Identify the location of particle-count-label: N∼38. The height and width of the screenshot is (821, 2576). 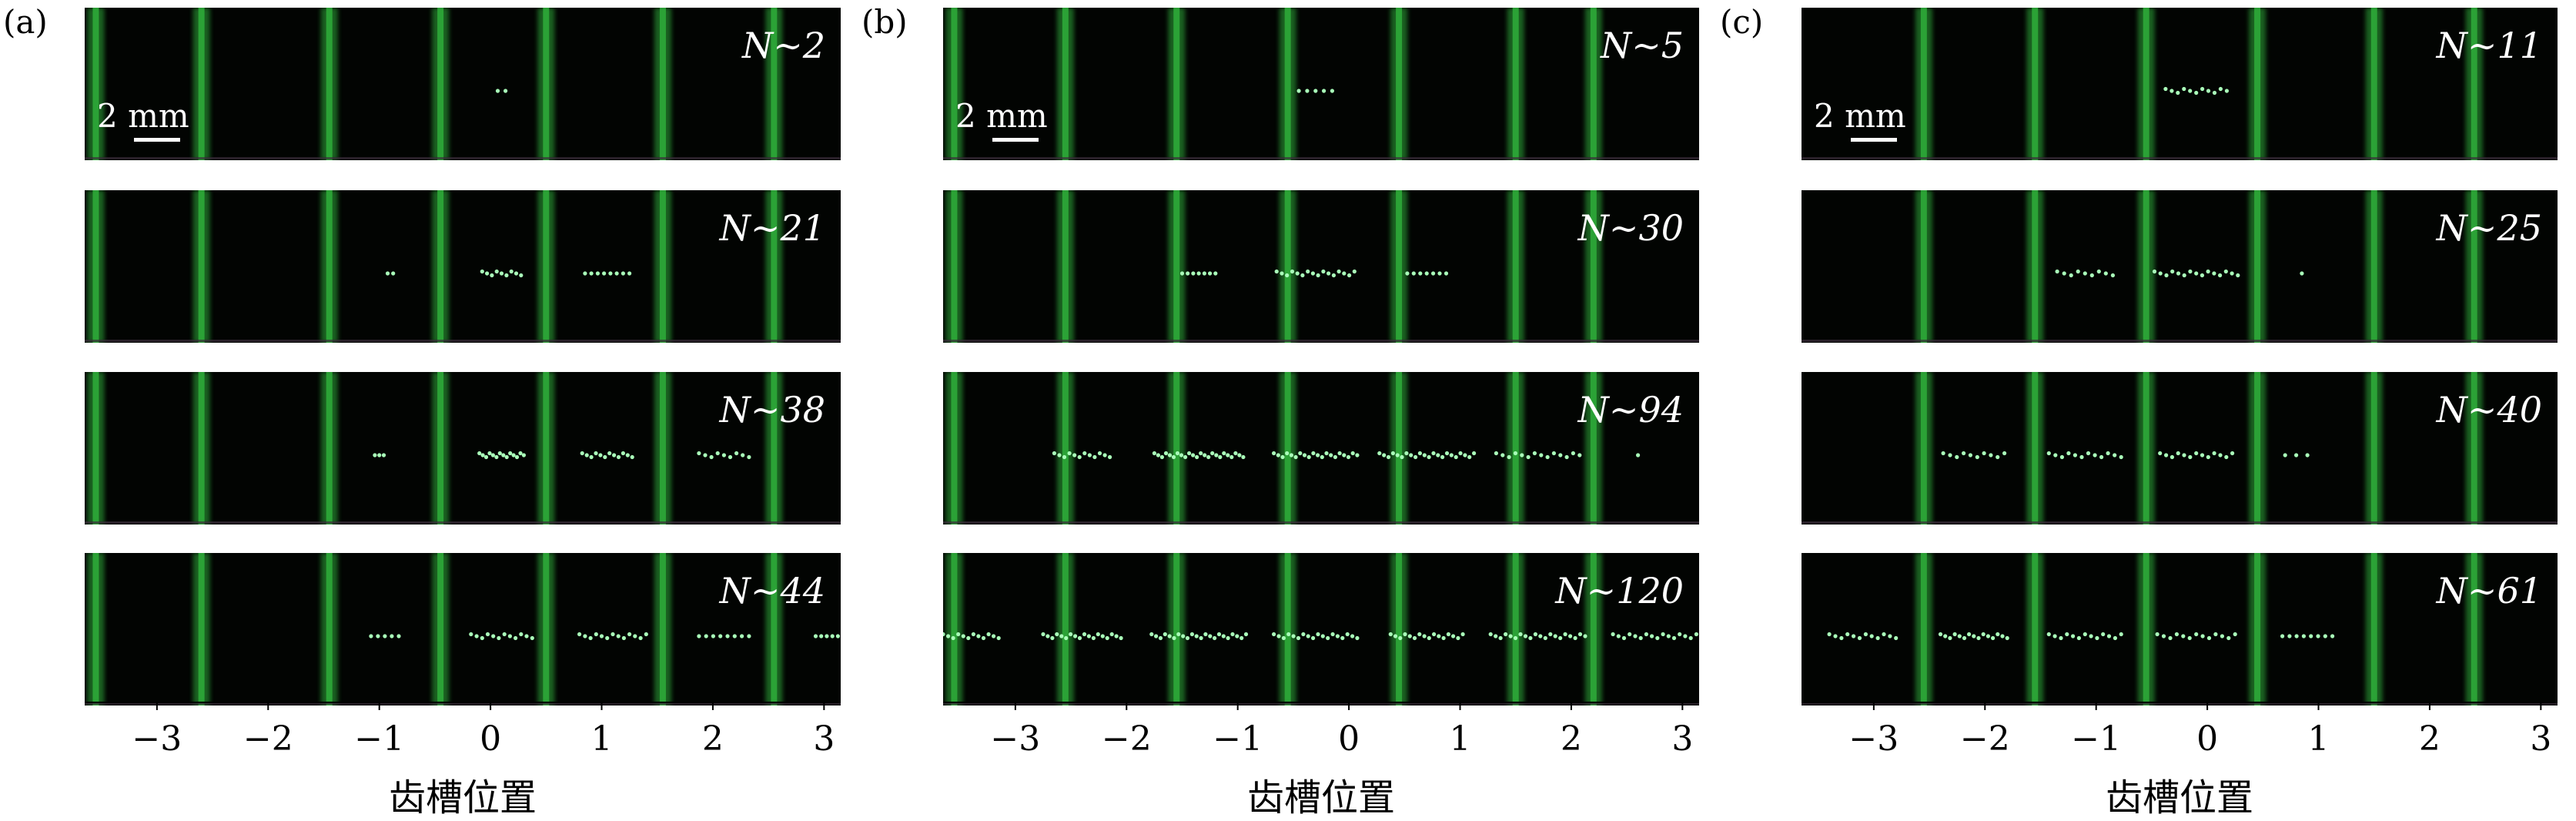
(772, 410).